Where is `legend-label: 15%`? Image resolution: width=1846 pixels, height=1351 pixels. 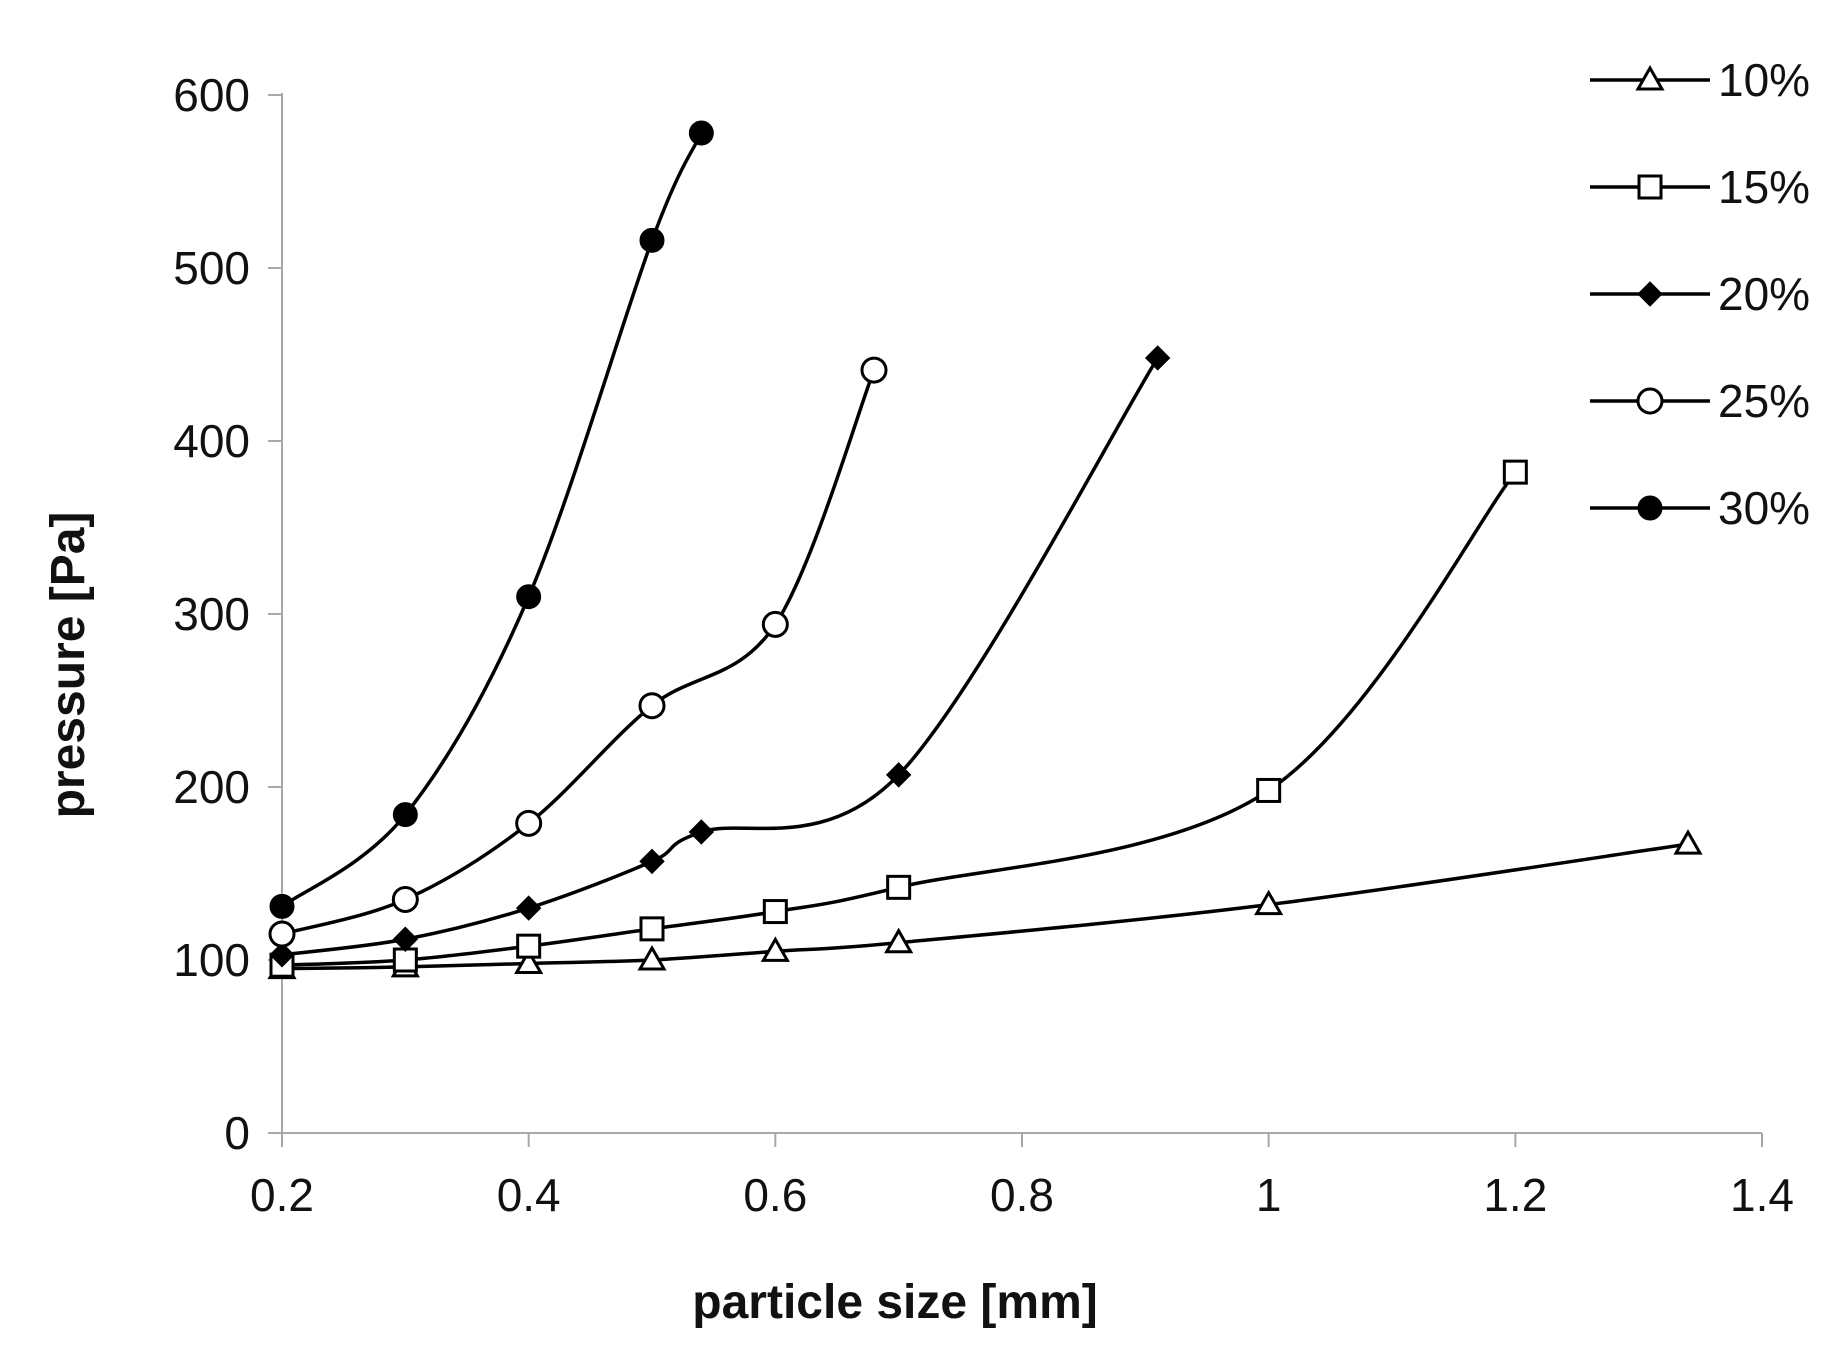 legend-label: 15% is located at coordinates (1764, 187).